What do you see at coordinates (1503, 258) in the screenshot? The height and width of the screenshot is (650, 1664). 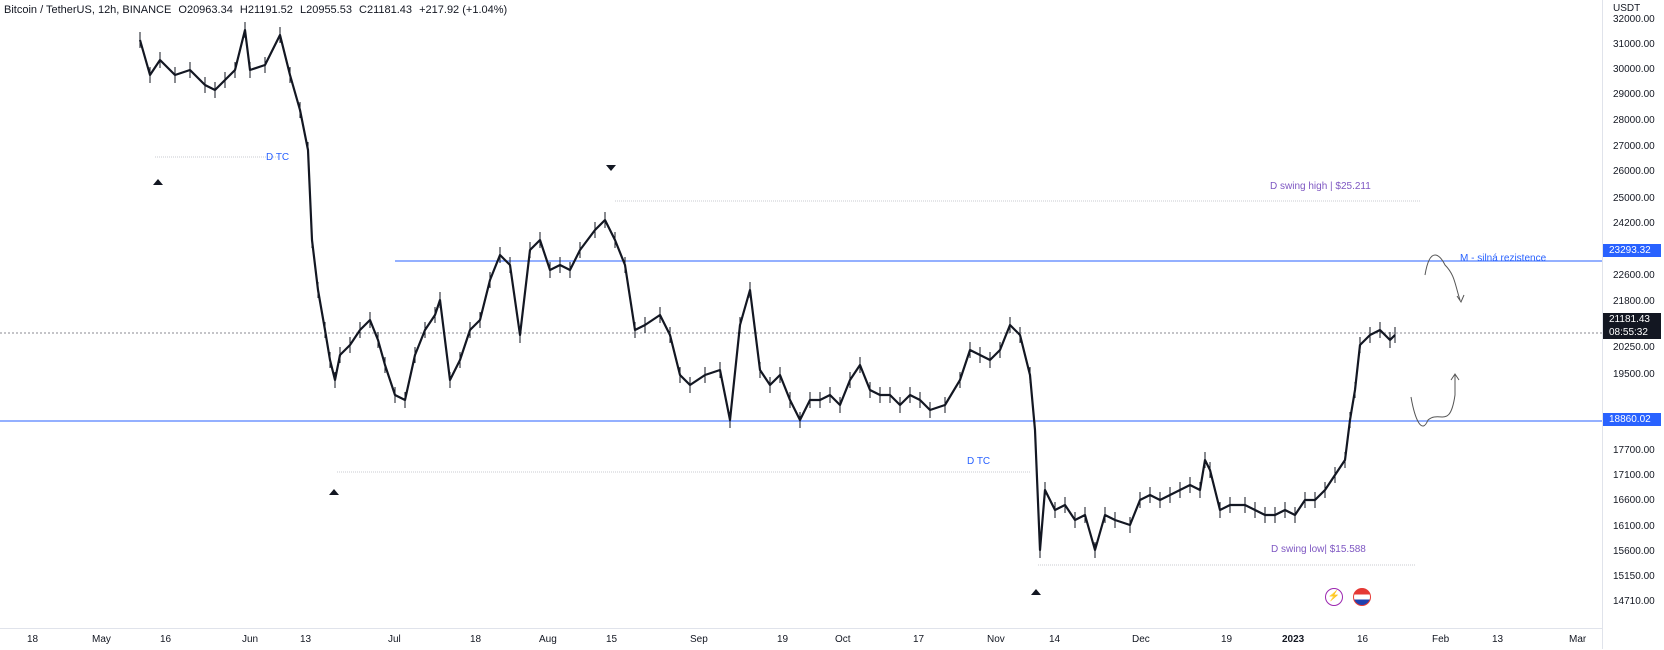 I see `resistance-label: M - silná rezistence` at bounding box center [1503, 258].